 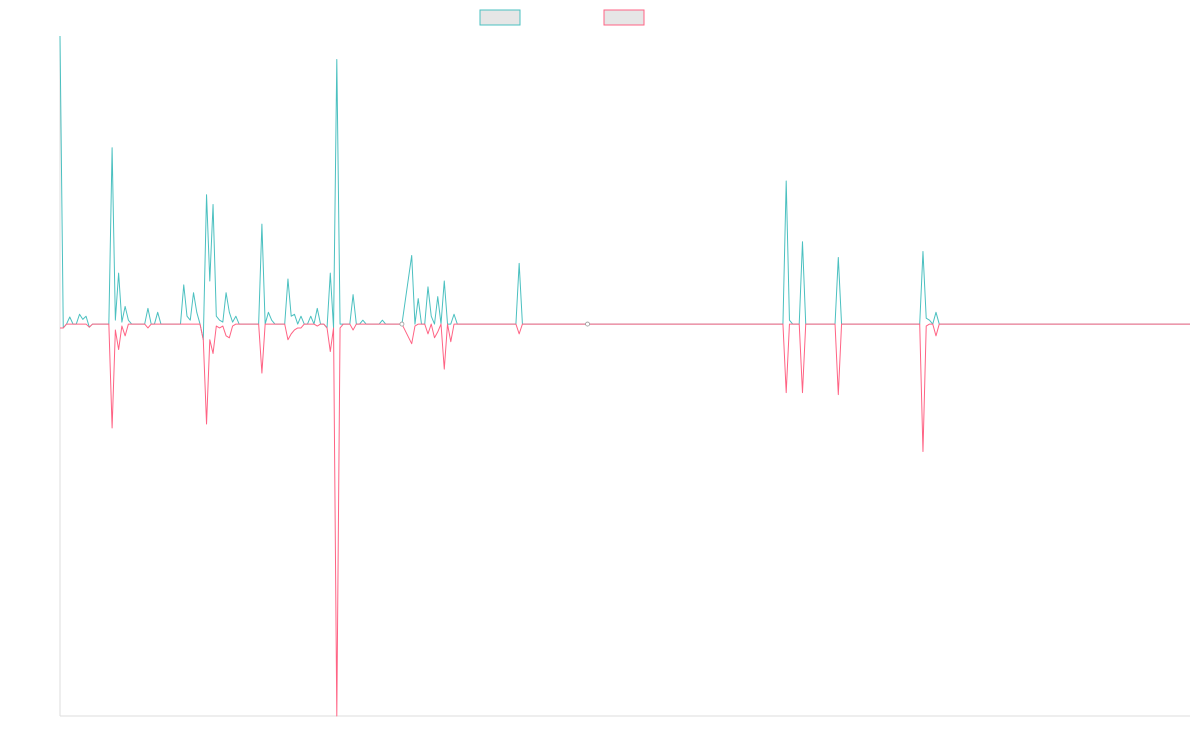 What do you see at coordinates (562, 17) in the screenshot?
I see `legend` at bounding box center [562, 17].